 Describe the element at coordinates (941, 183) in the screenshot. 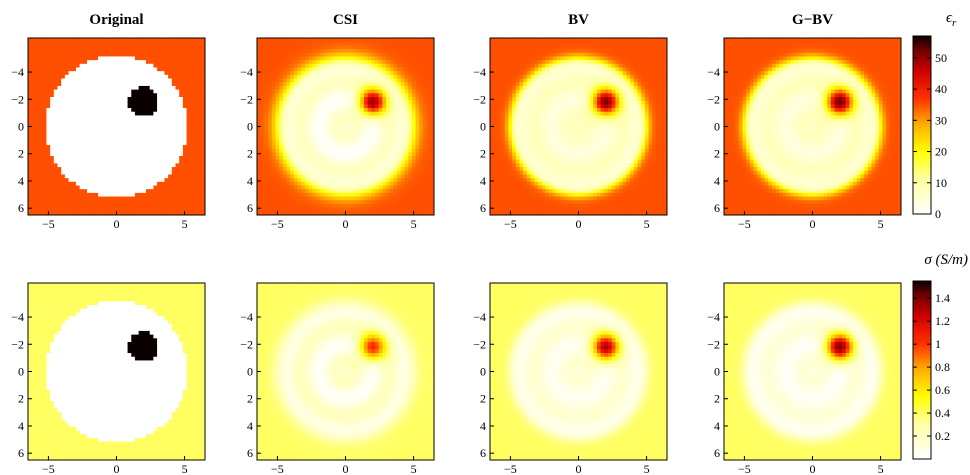

I see `colorbar-tick-label: 10` at that location.